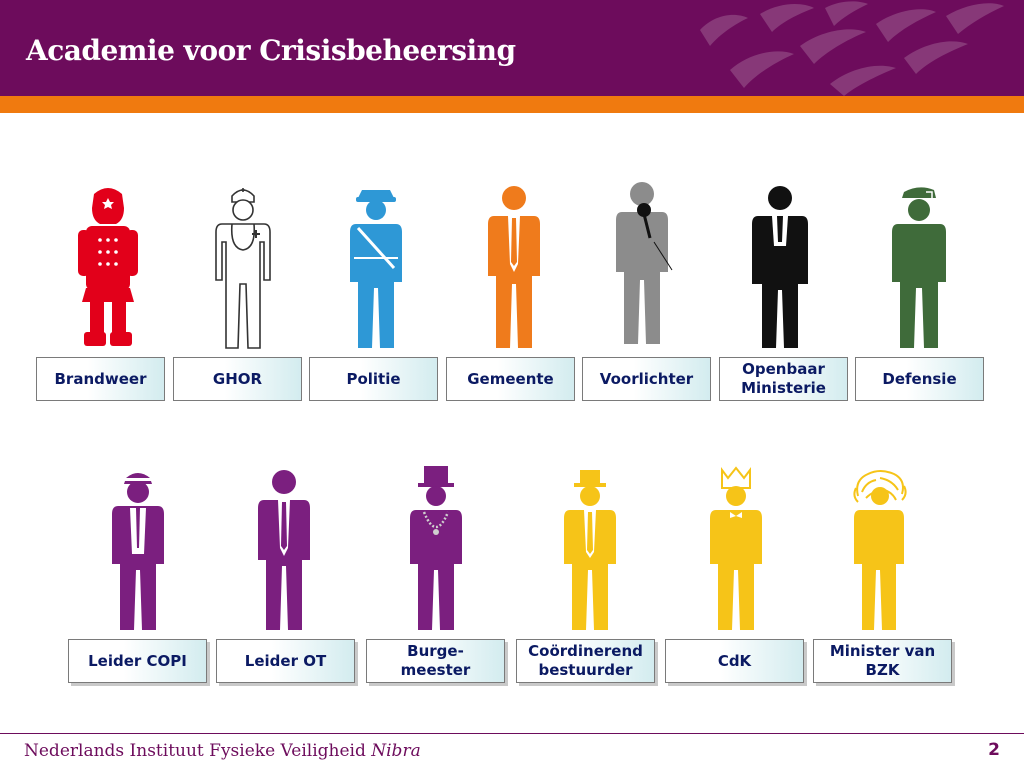 Image resolution: width=1024 pixels, height=768 pixels. What do you see at coordinates (919, 379) in the screenshot?
I see `label-defensie: Defensie` at bounding box center [919, 379].